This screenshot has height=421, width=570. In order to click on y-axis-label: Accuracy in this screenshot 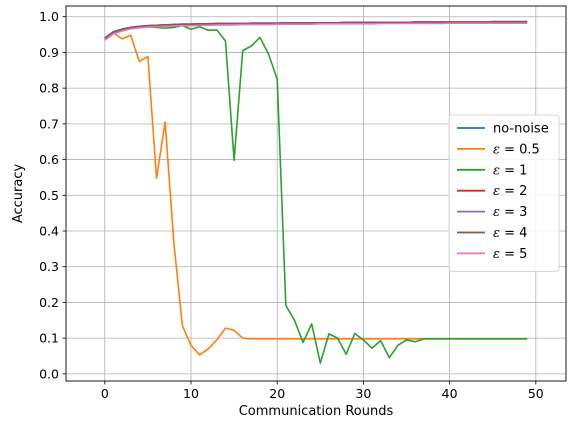, I will do `click(18, 194)`.